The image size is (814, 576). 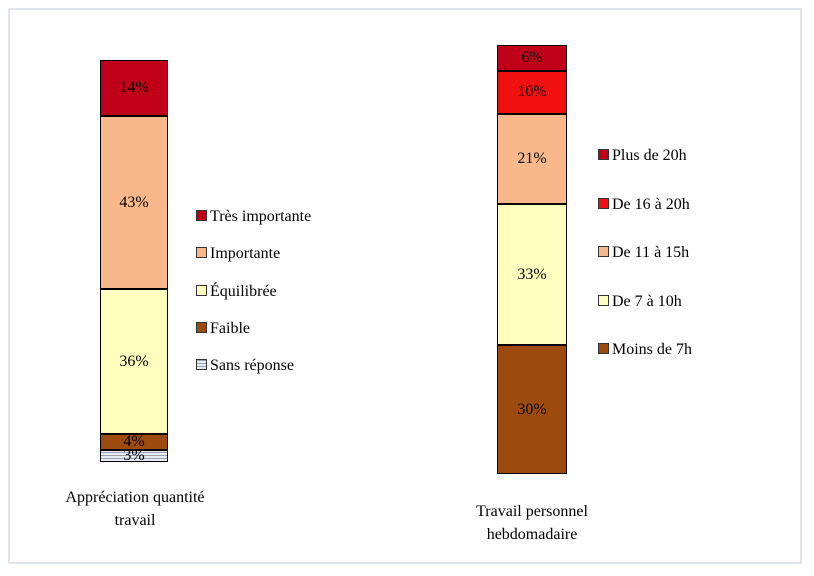 What do you see at coordinates (135, 509) in the screenshot?
I see `category-label: Appréciation quantité travail` at bounding box center [135, 509].